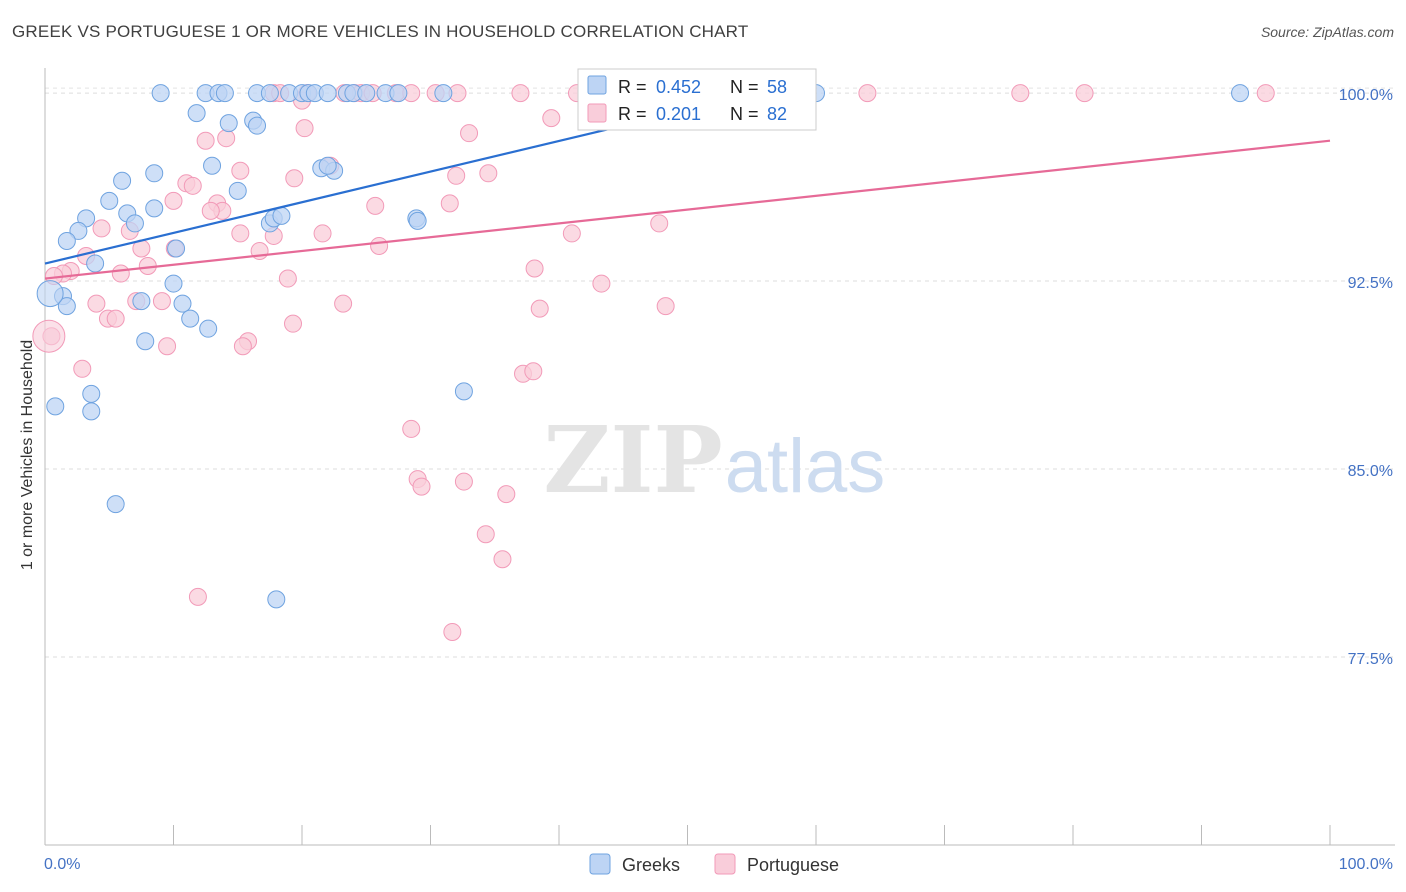 This screenshot has height=892, width=1406. What do you see at coordinates (1370, 659) in the screenshot?
I see `y-tick-label: 77.5%` at bounding box center [1370, 659].